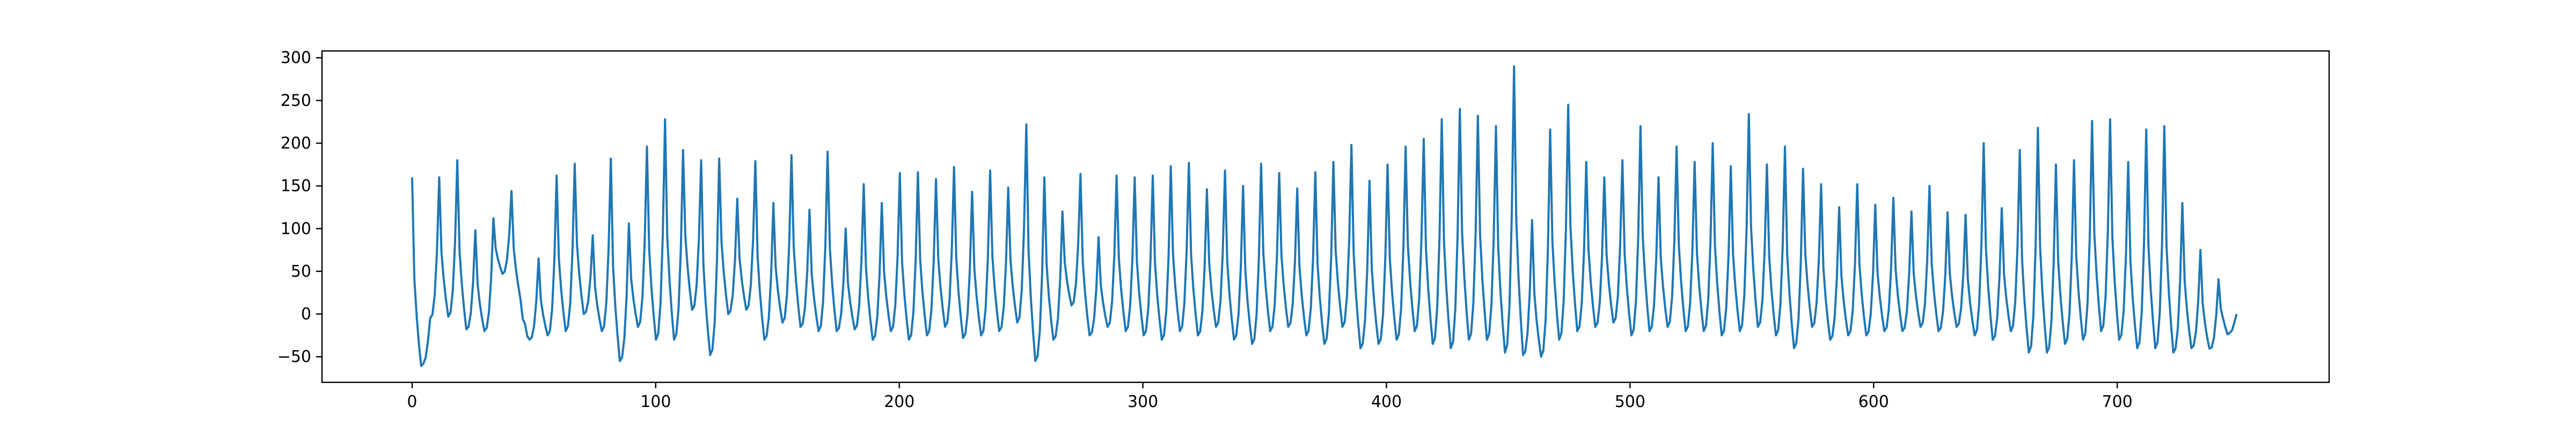  I want to click on x-tick-label: 400, so click(1386, 402).